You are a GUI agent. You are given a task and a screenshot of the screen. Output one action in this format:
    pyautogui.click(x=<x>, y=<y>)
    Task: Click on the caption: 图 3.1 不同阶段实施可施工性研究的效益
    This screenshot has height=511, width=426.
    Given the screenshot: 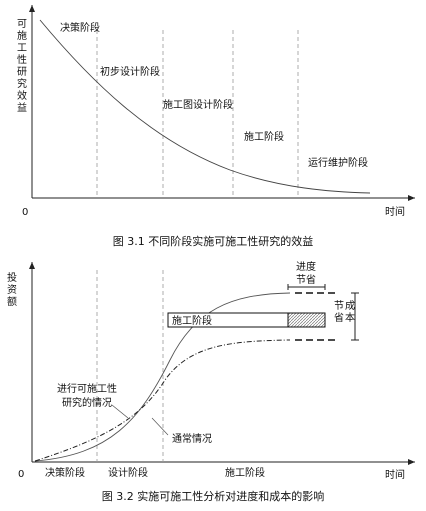 What is the action you would take?
    pyautogui.click(x=213, y=241)
    